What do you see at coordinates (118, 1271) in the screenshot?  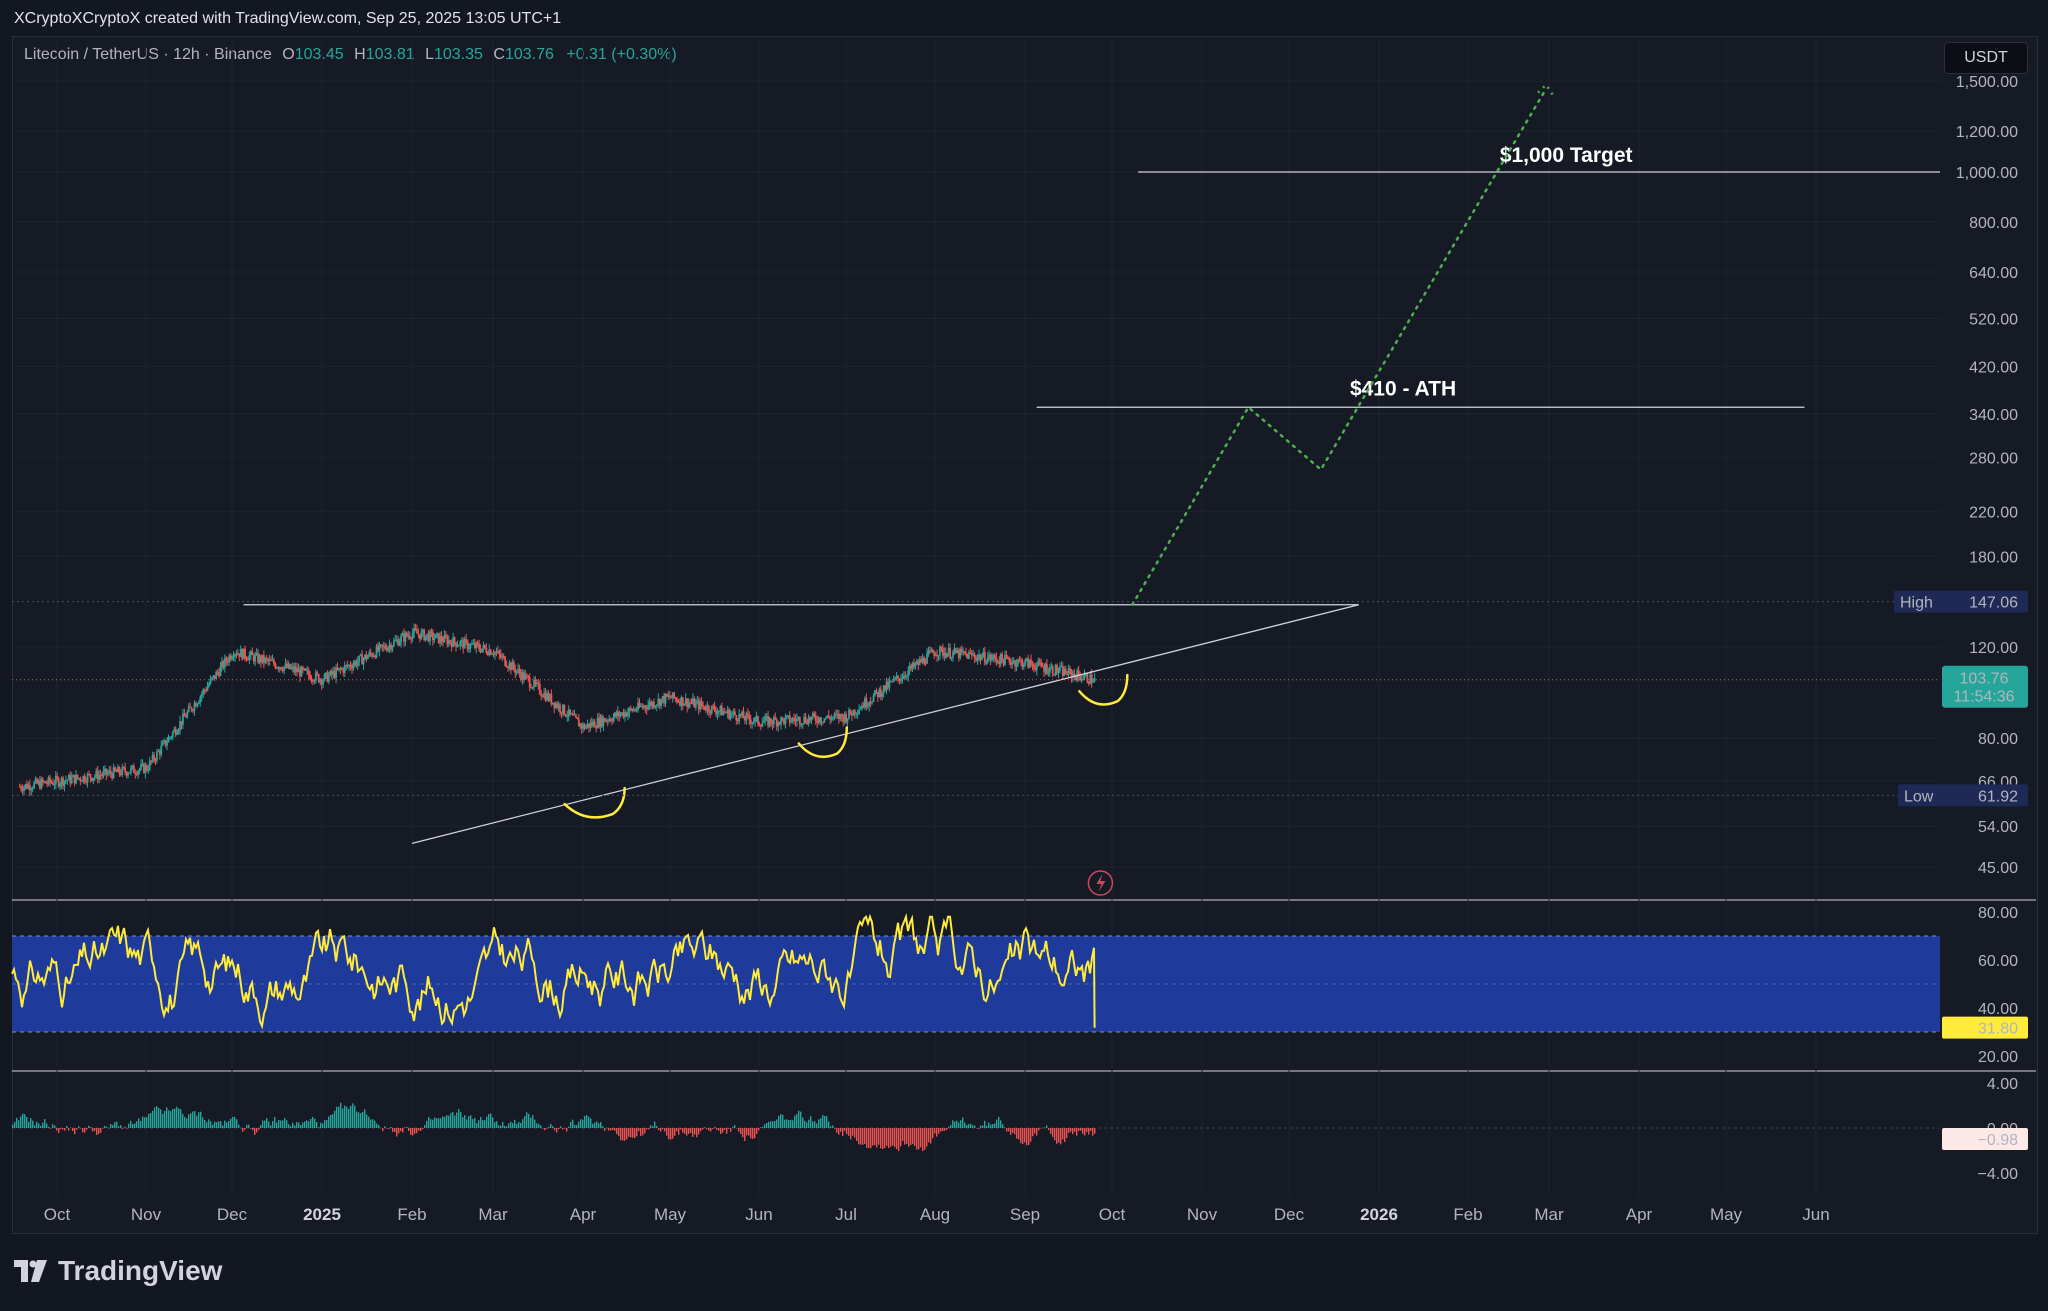 I see `tradingview-logo: TradingView` at bounding box center [118, 1271].